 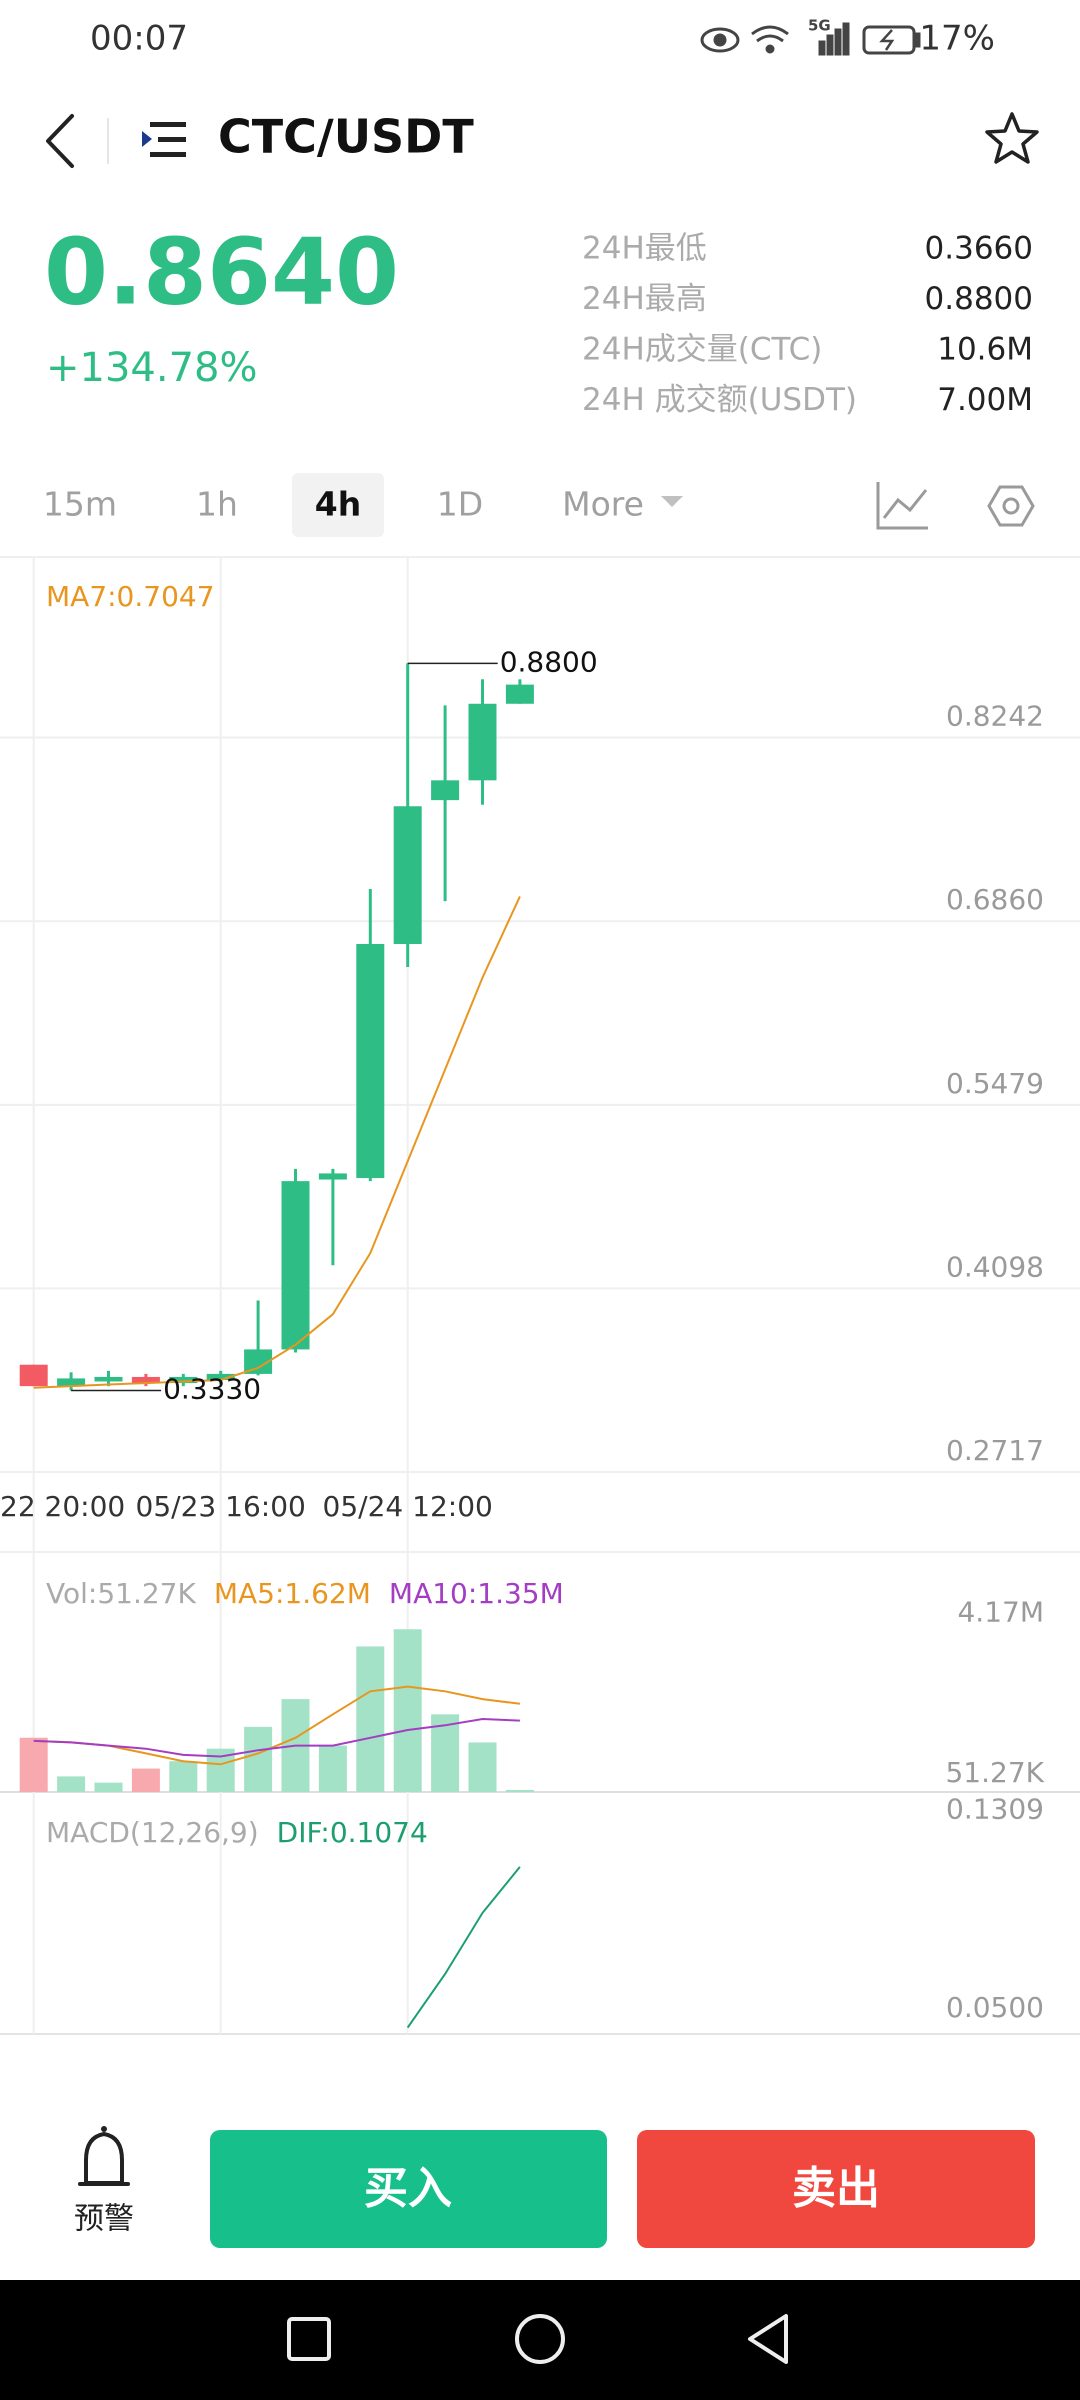 I want to click on tab: 4h, so click(x=338, y=505).